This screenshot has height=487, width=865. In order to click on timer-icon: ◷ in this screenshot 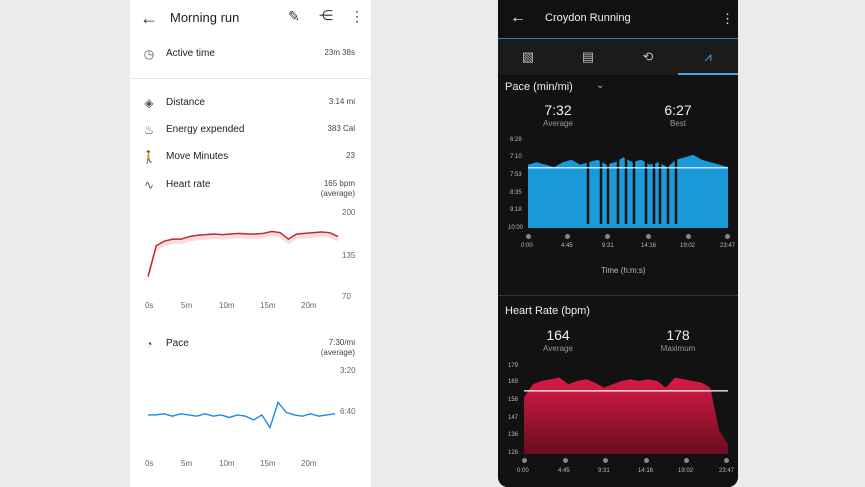, I will do `click(149, 54)`.